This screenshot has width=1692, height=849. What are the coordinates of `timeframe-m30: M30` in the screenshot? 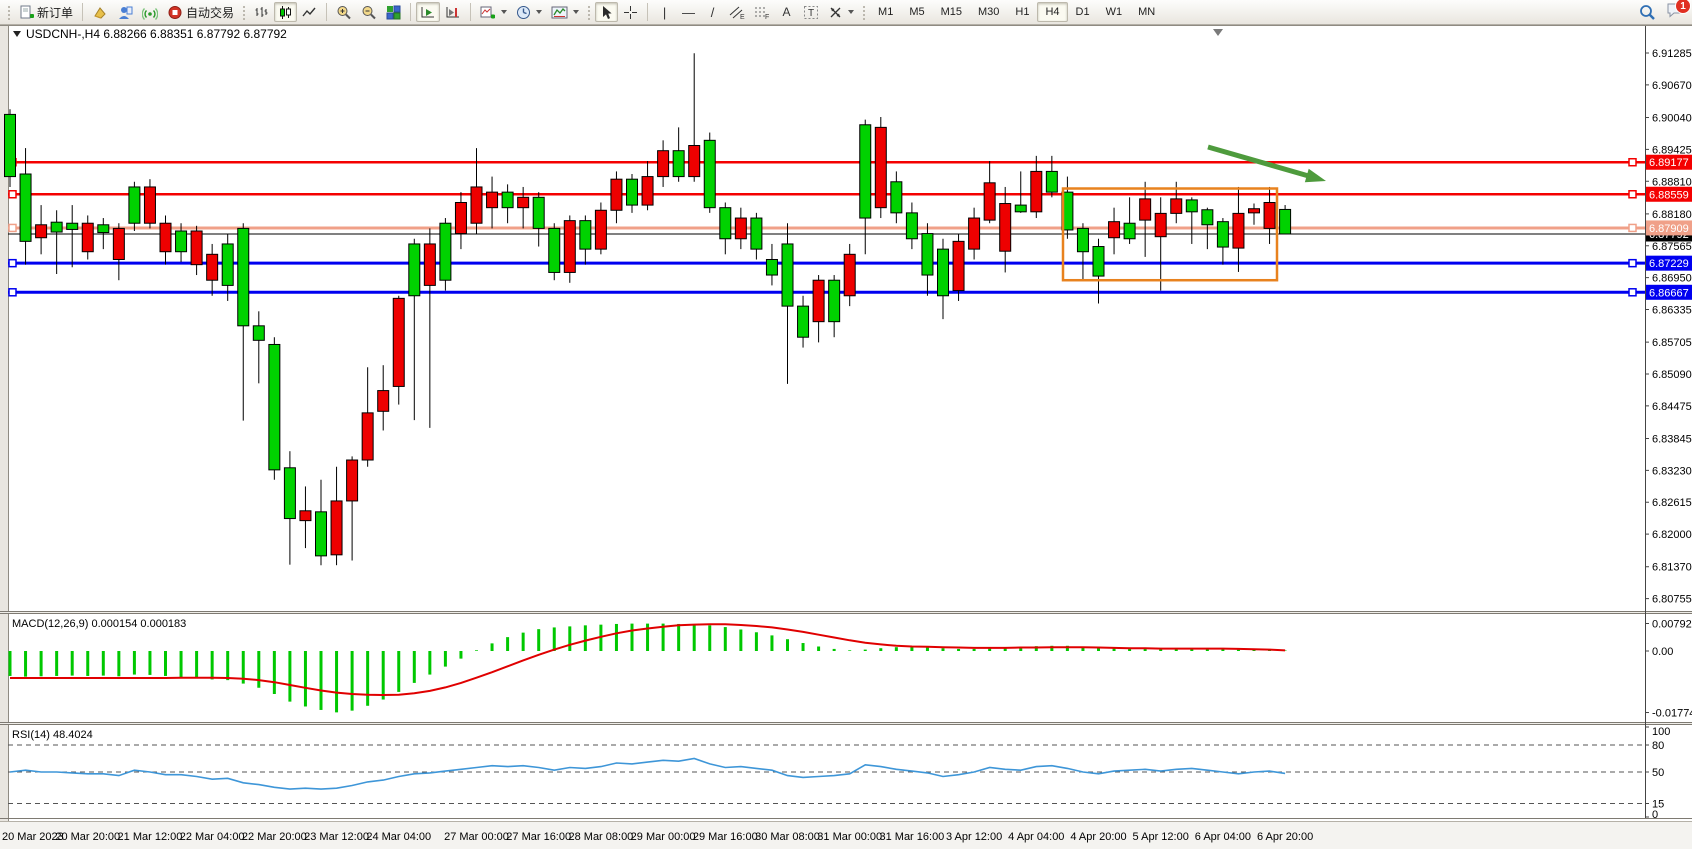 It's located at (989, 12).